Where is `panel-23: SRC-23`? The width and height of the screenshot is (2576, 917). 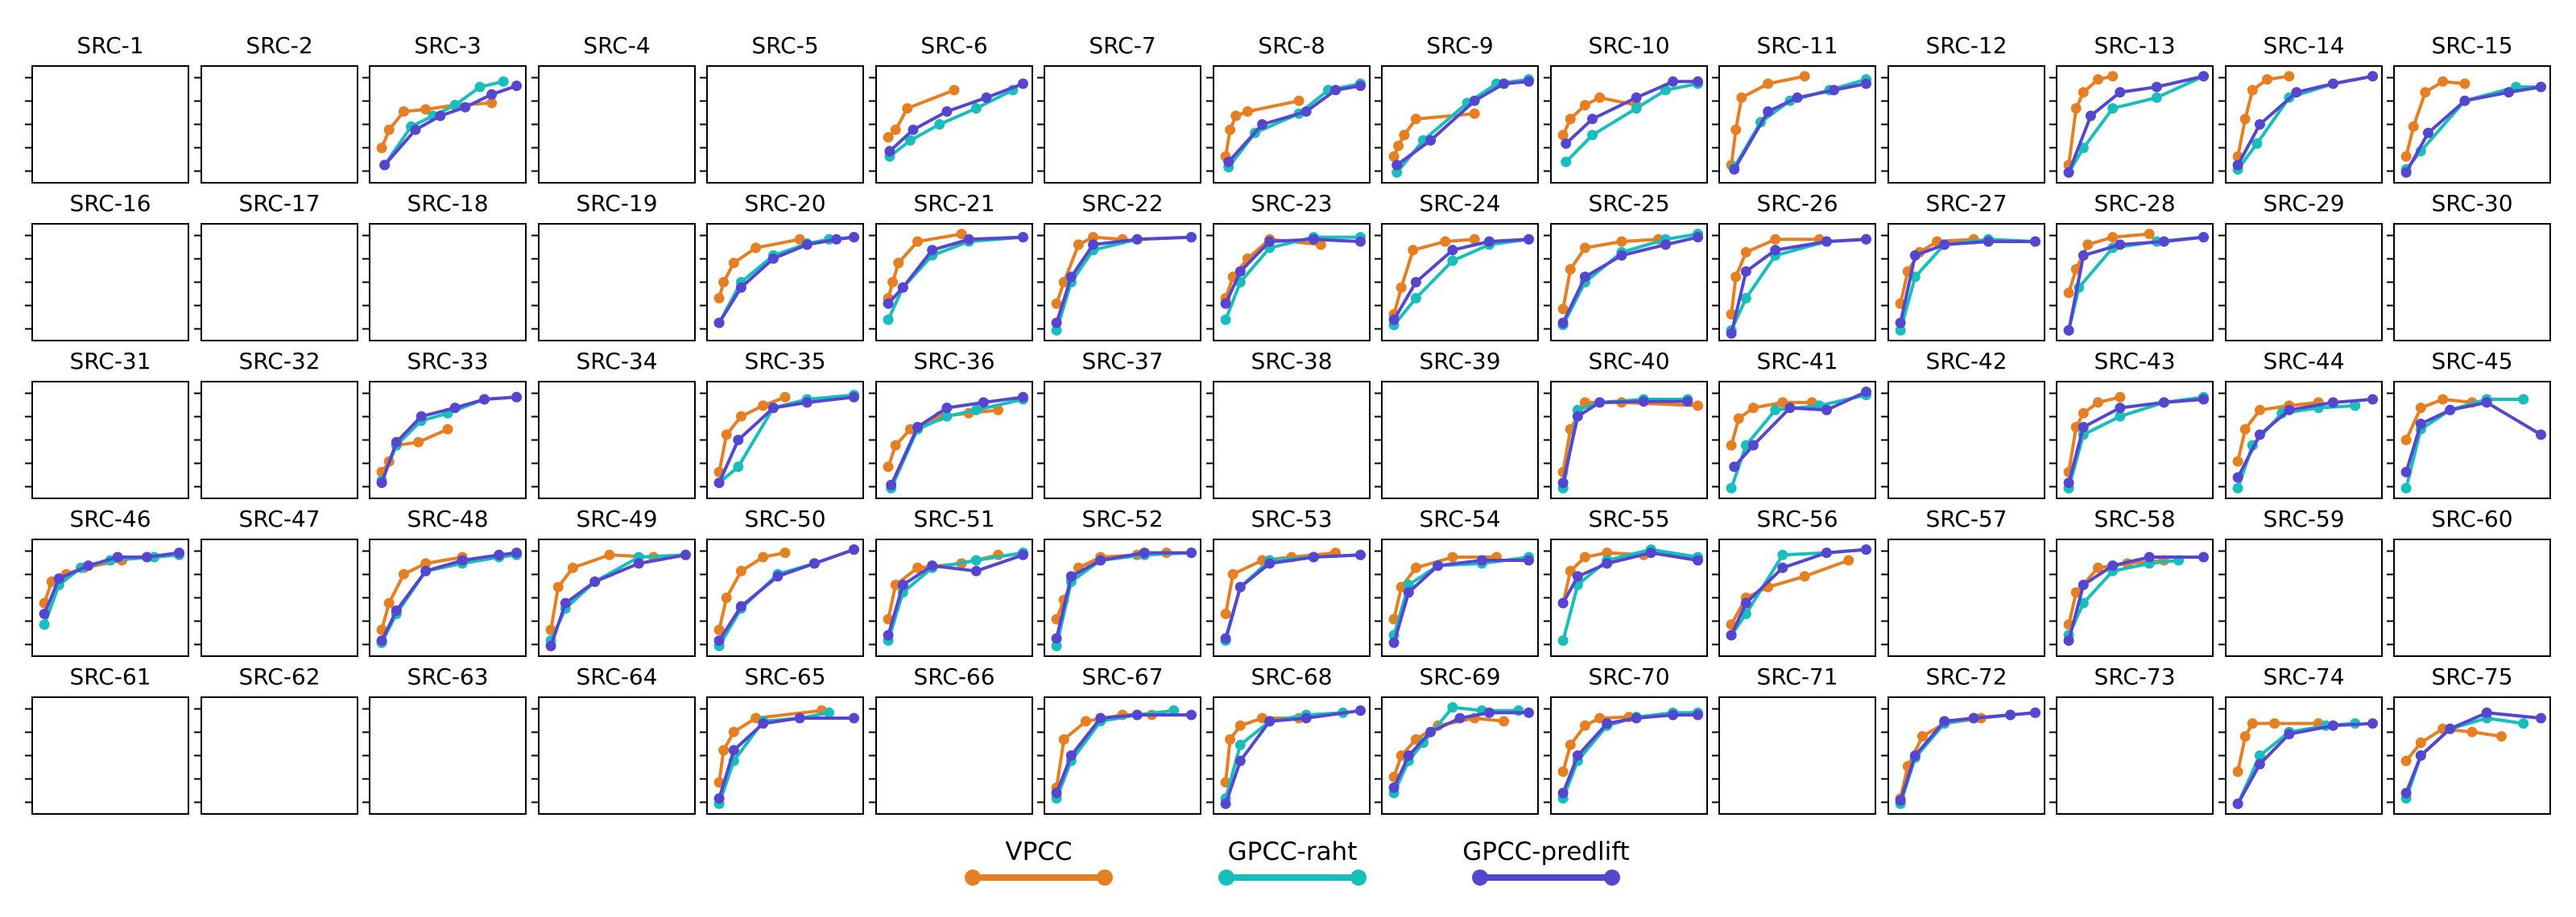 panel-23: SRC-23 is located at coordinates (1288, 265).